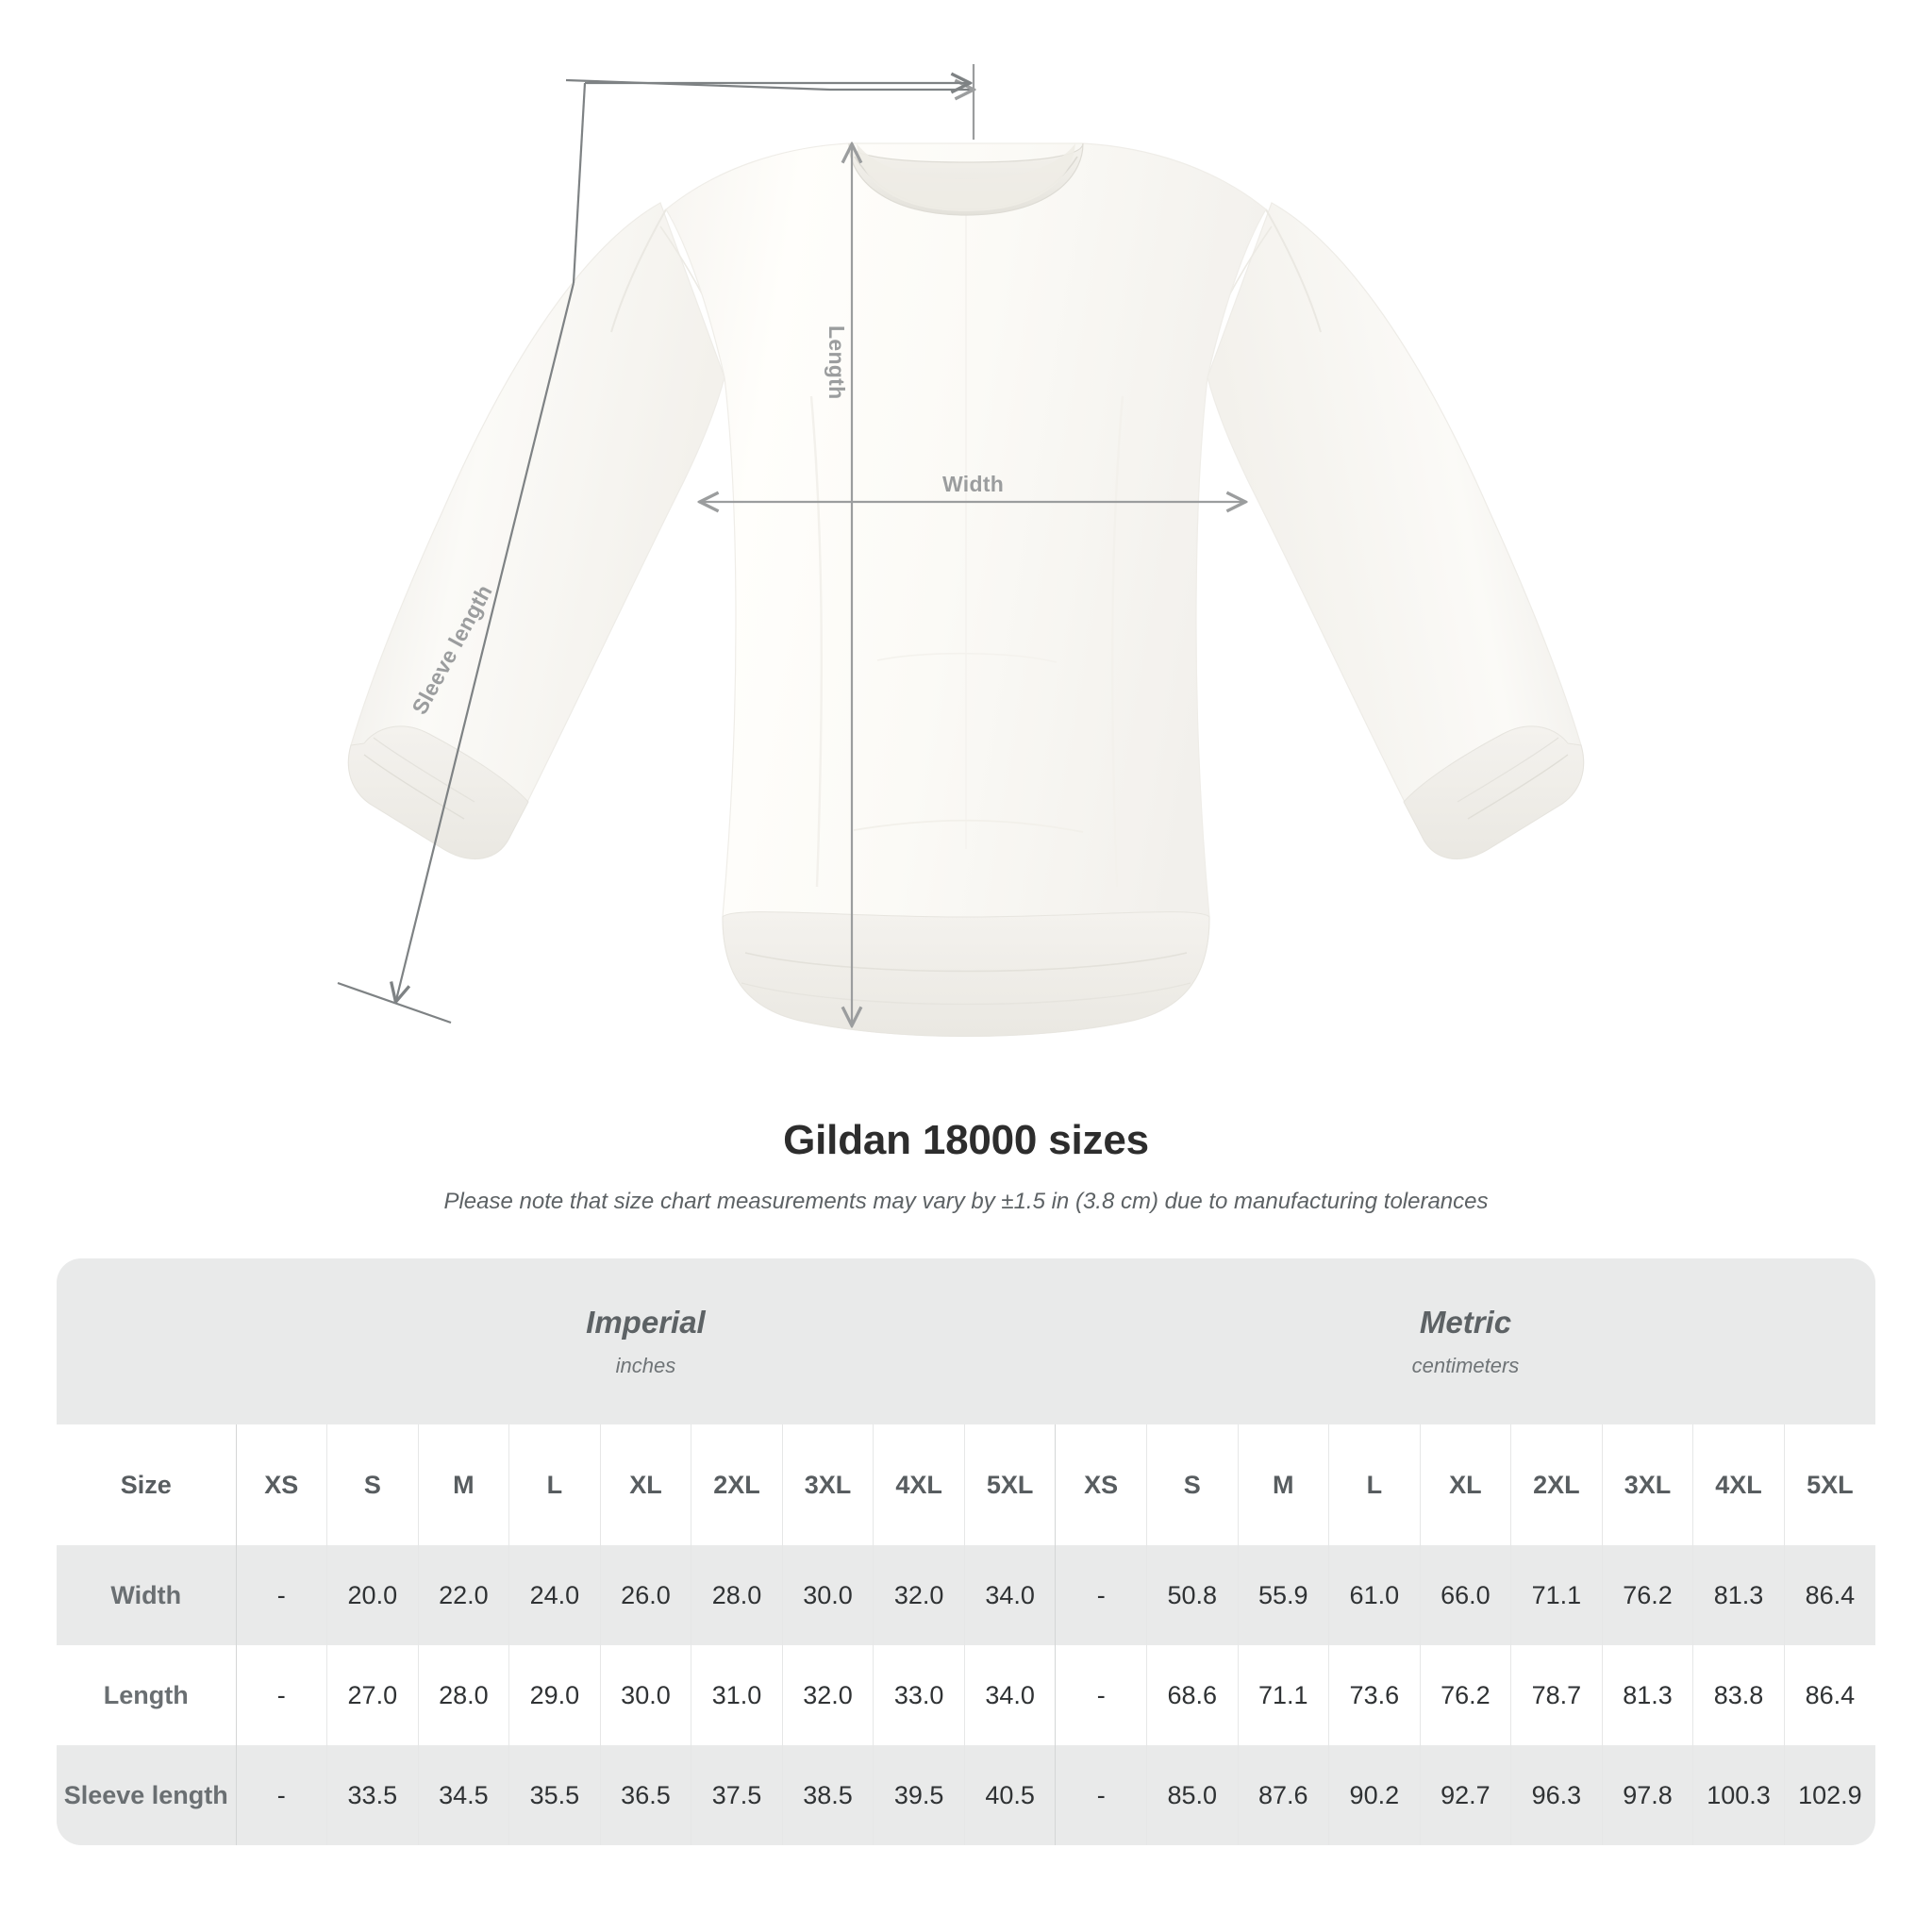 This screenshot has height=1932, width=1932. What do you see at coordinates (646, 1341) in the screenshot?
I see `unit-group-imperial: Imperial inches` at bounding box center [646, 1341].